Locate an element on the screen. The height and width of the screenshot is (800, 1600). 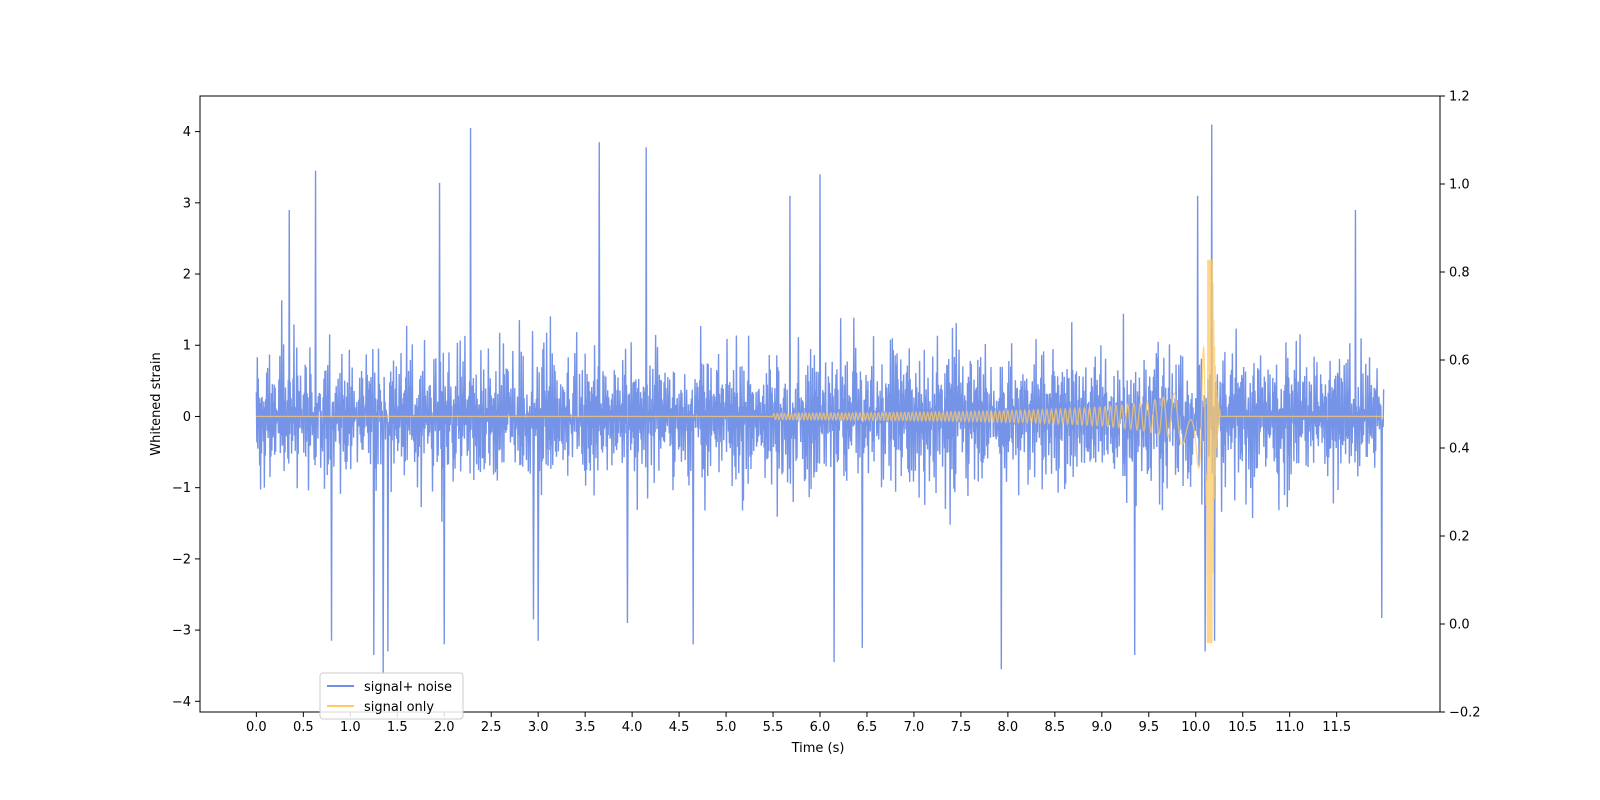
x-tick-label: 1.0 is located at coordinates (350, 727).